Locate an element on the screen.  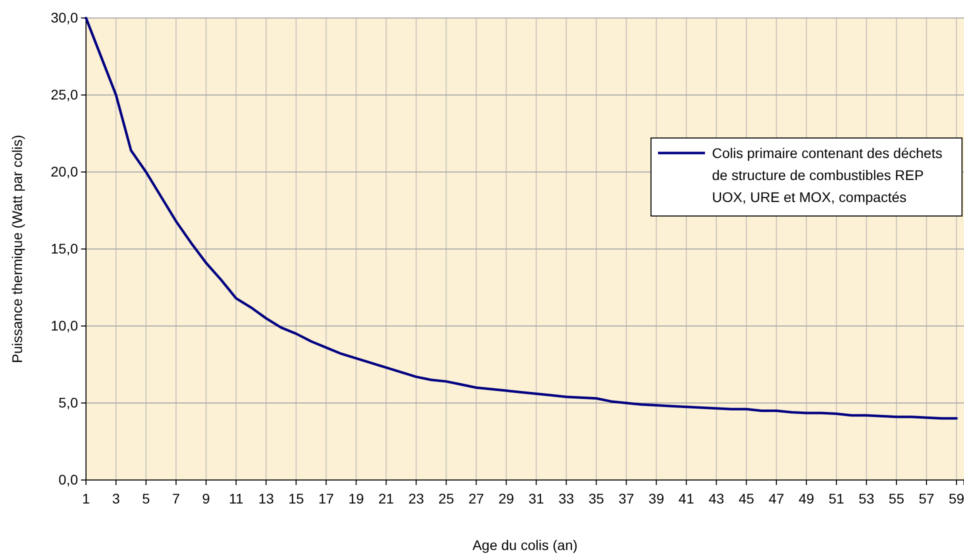
x-tick-label: 23 is located at coordinates (416, 498).